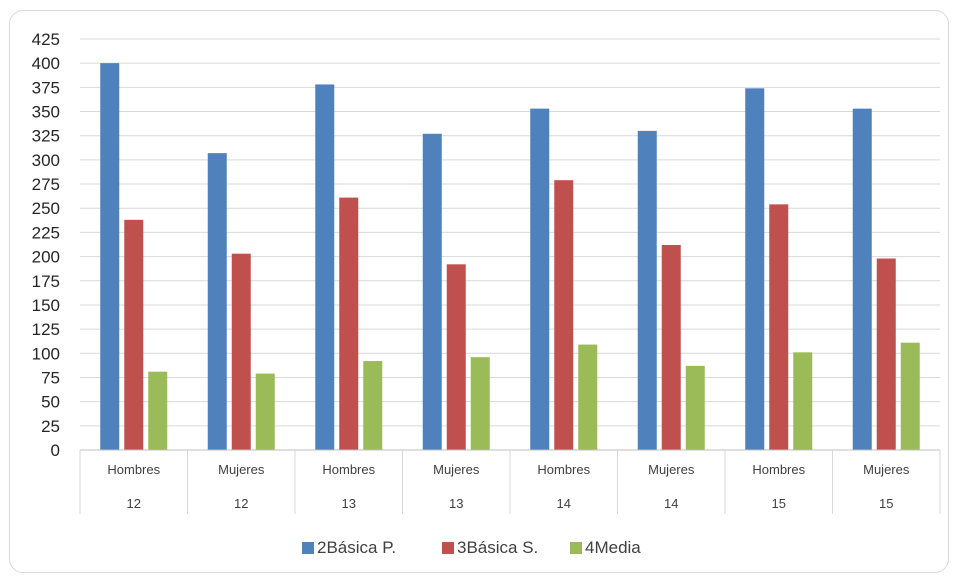 This screenshot has width=954, height=578. Describe the element at coordinates (46, 112) in the screenshot. I see `y-tick-label: 350` at that location.